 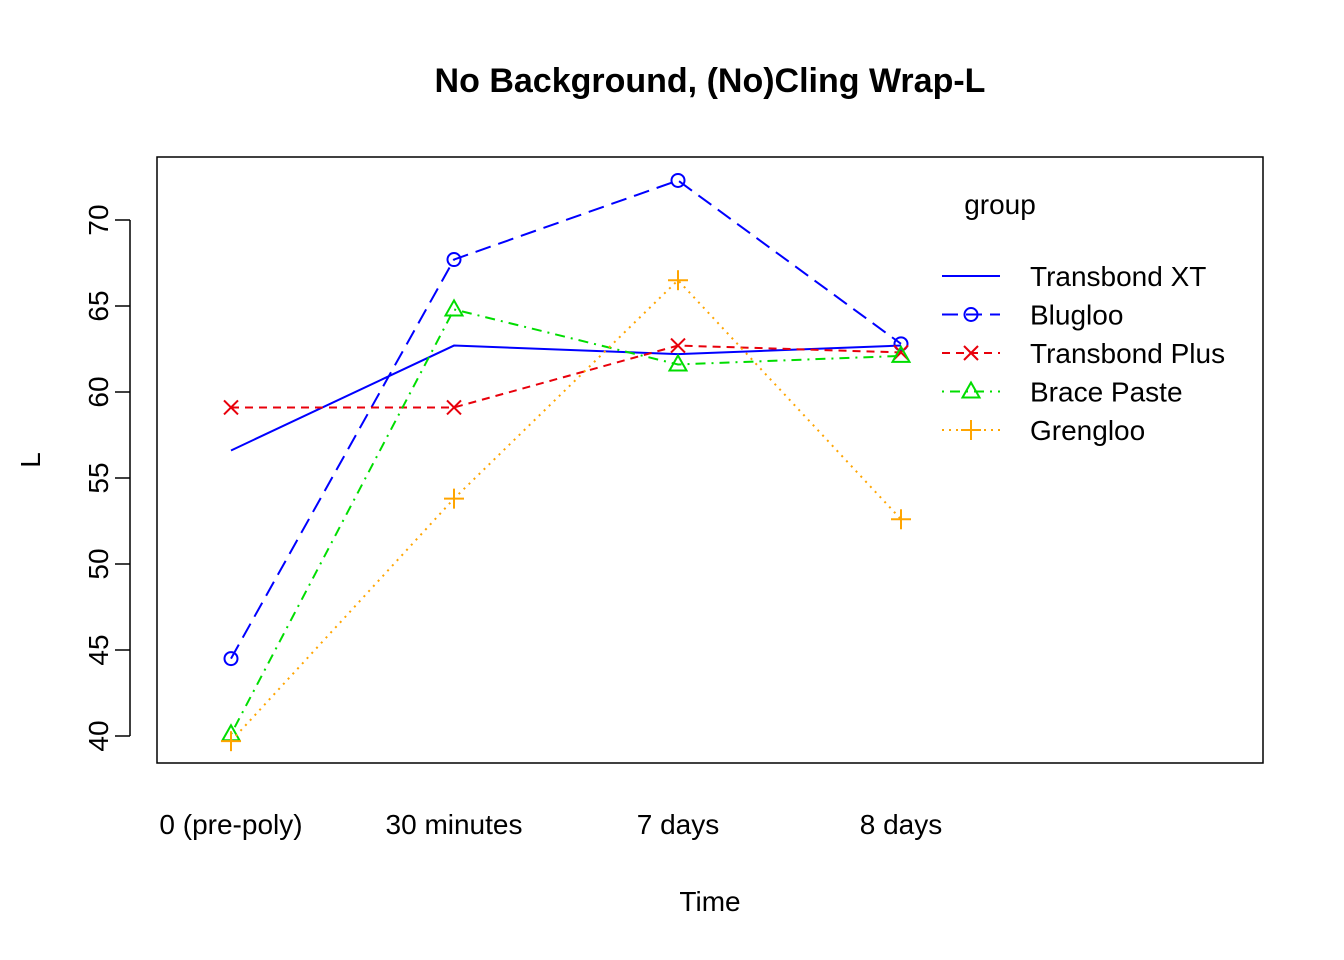 What do you see at coordinates (98, 649) in the screenshot?
I see `y-tick-label: 45` at bounding box center [98, 649].